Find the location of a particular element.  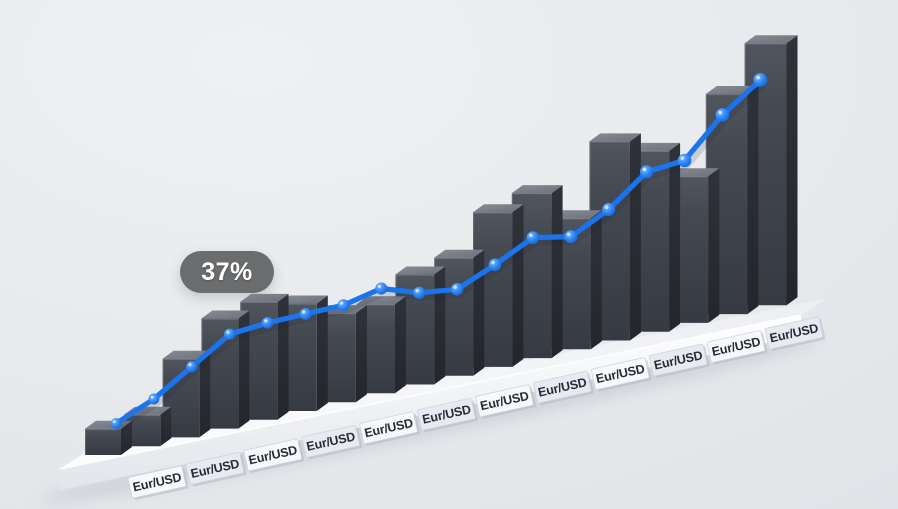

percentage-callout-label: 37% is located at coordinates (227, 271).